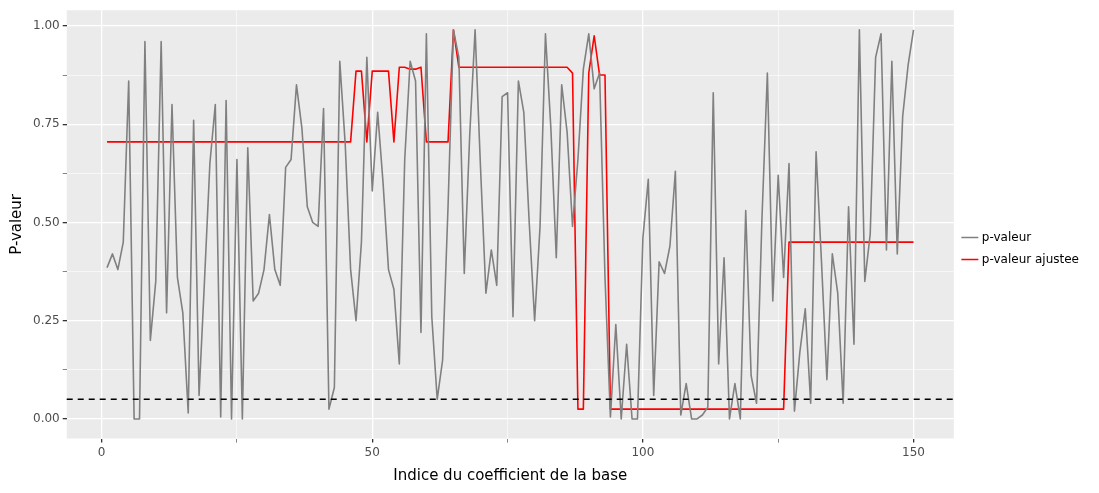 Image resolution: width=1099 pixels, height=493 pixels. What do you see at coordinates (46, 418) in the screenshot?
I see `y-tick-label: 0.00` at bounding box center [46, 418].